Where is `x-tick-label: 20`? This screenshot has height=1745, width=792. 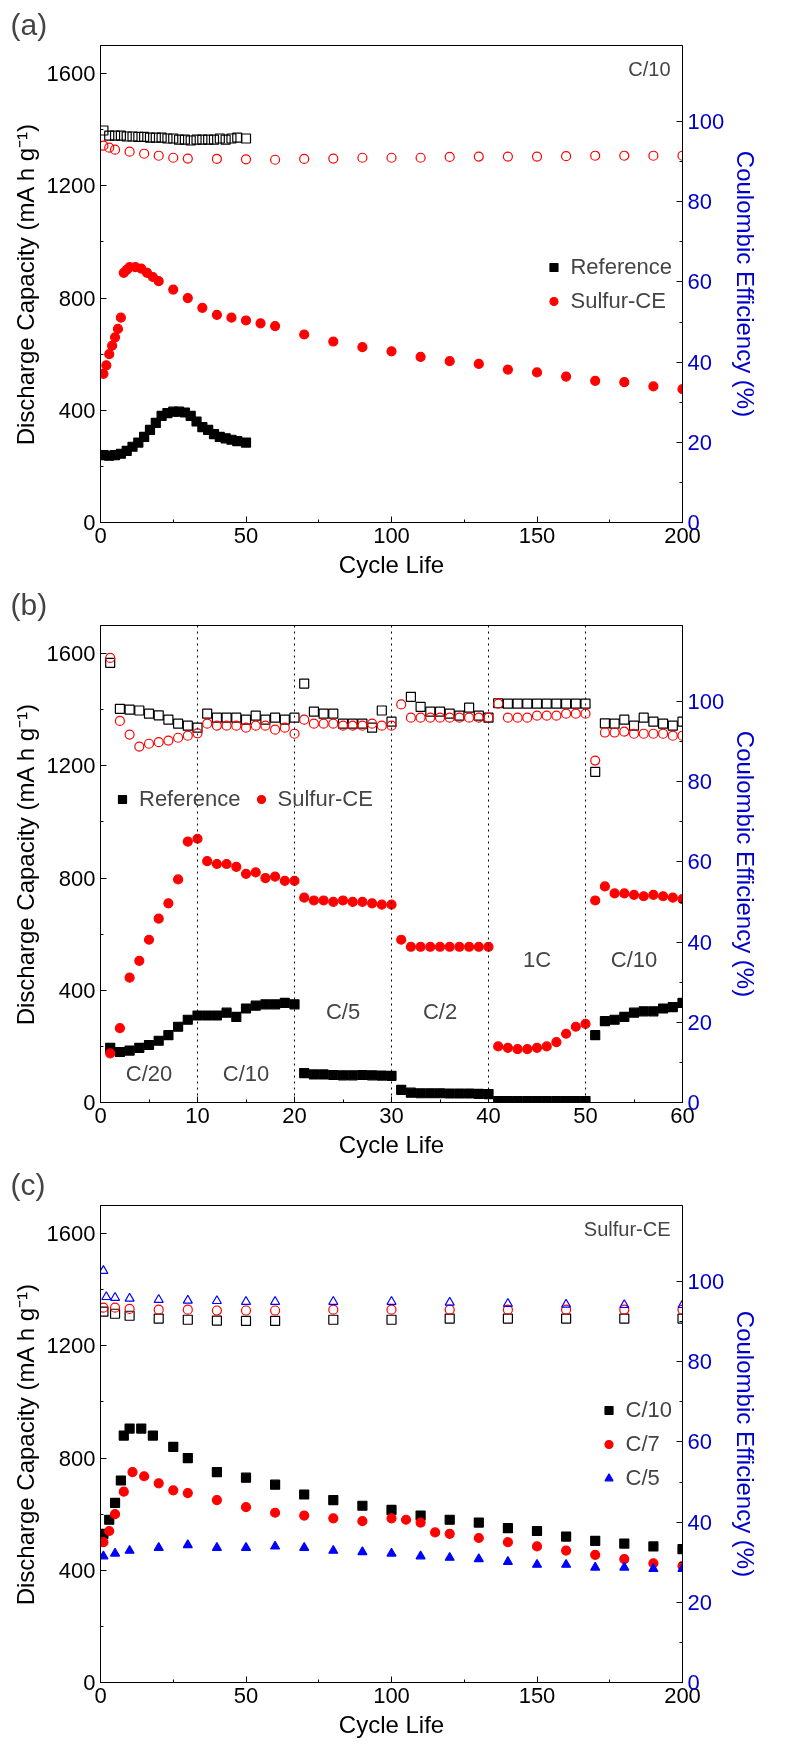 x-tick-label: 20 is located at coordinates (294, 1115).